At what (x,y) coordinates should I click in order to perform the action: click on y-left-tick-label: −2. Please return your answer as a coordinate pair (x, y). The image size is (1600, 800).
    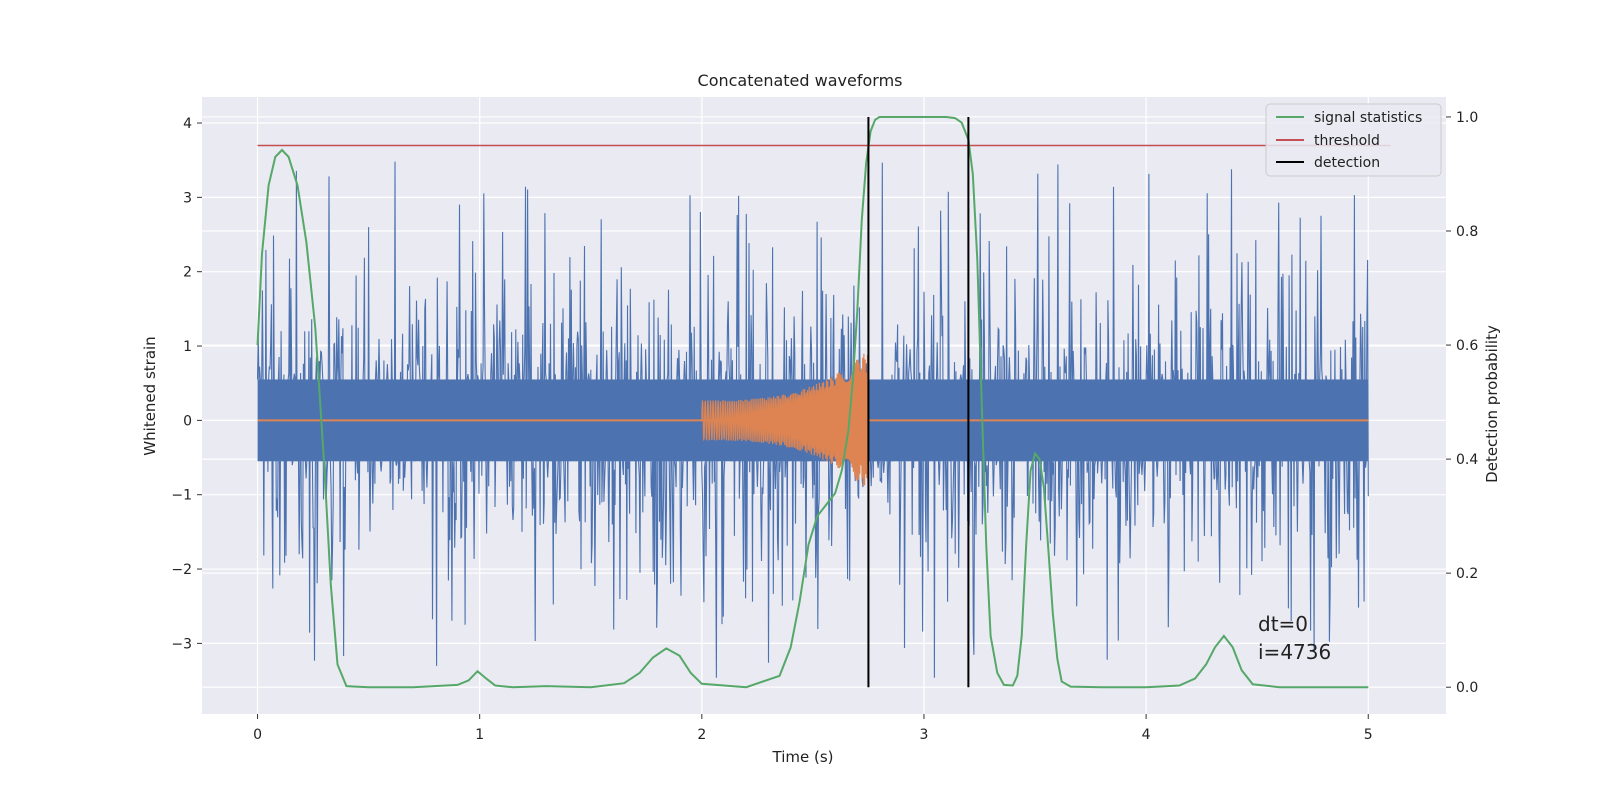
    Looking at the image, I should click on (181, 570).